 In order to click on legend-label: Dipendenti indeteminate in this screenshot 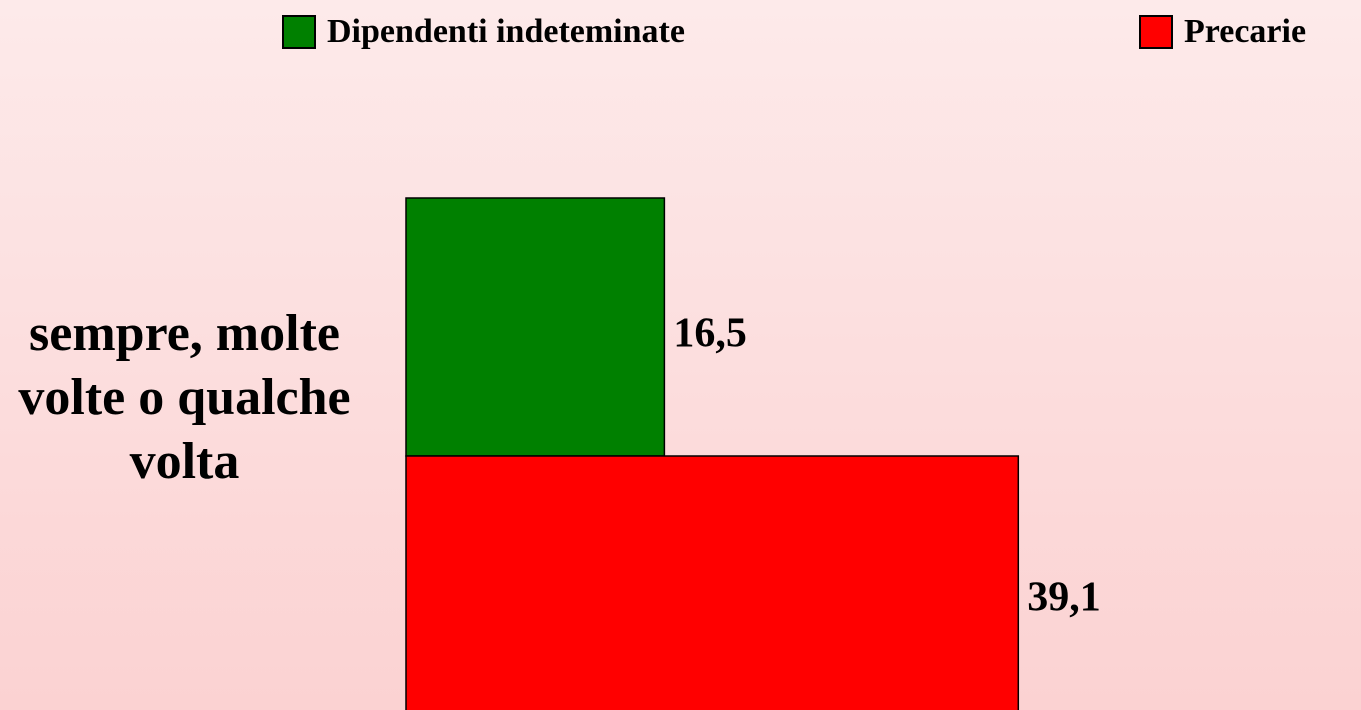, I will do `click(506, 31)`.